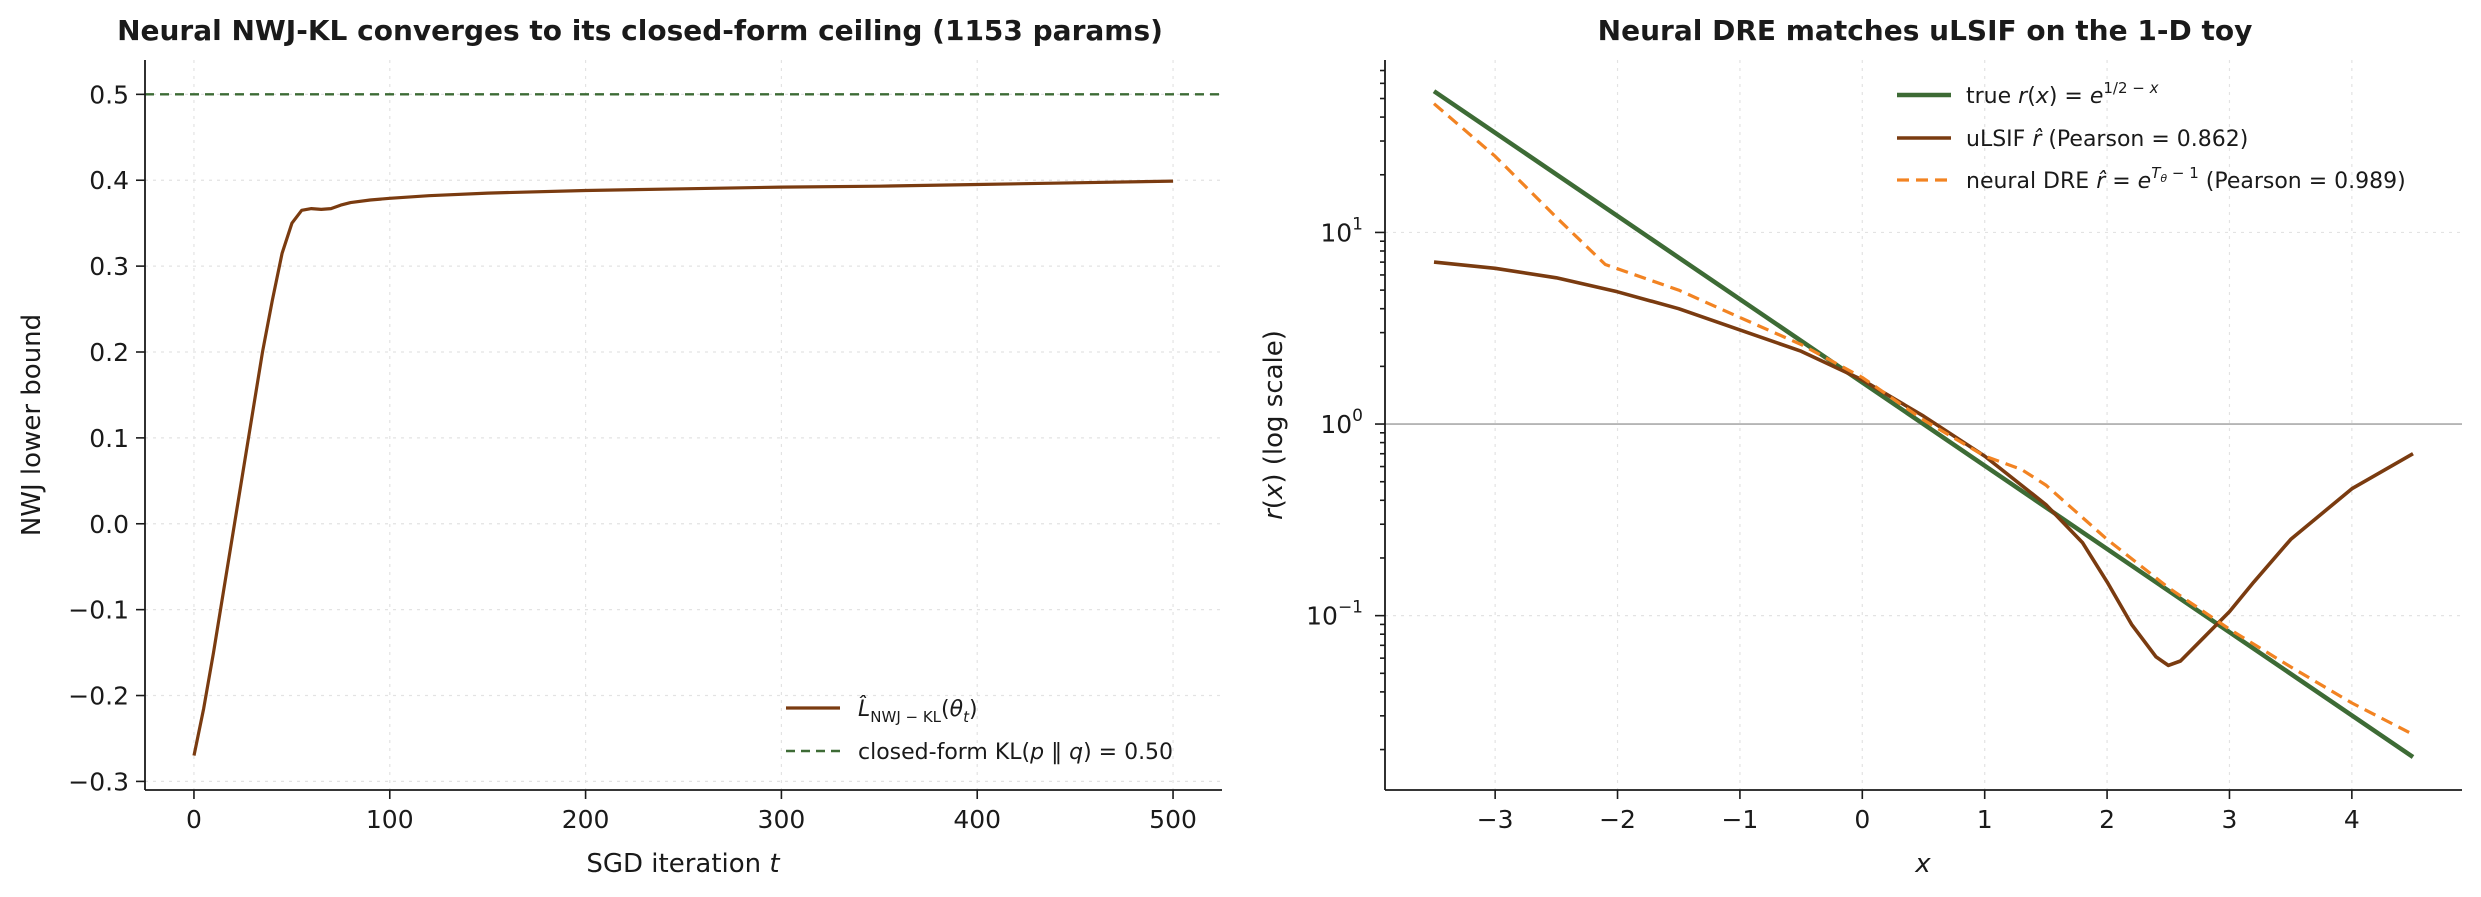 The image size is (2481, 897). Describe the element at coordinates (1925, 30) in the screenshot. I see `right-chart-title: Neural DRE matches uLSIF on the 1-D toy` at that location.